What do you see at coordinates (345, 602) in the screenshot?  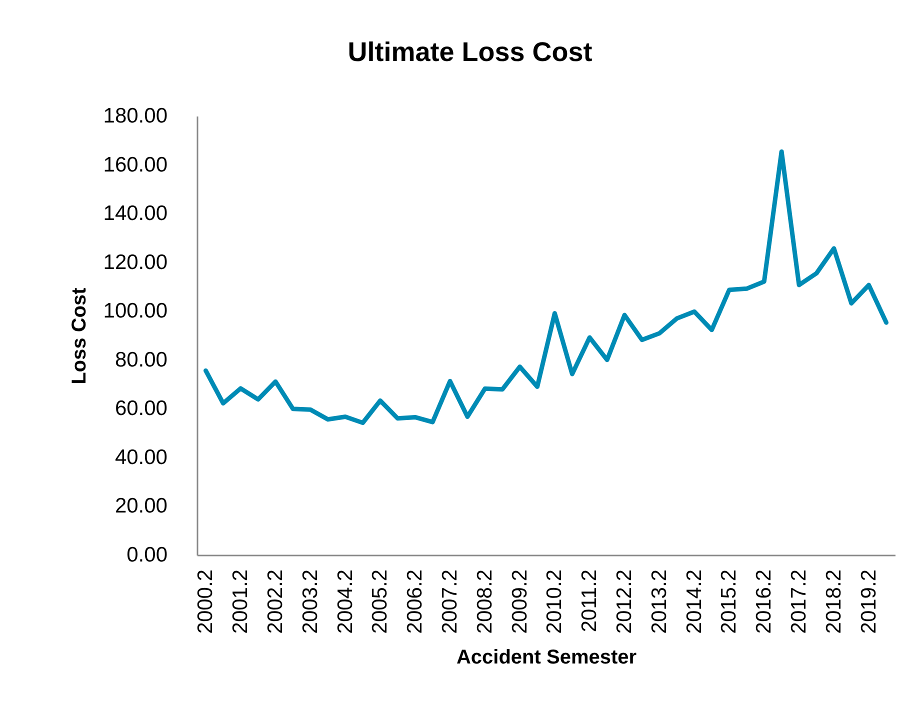 I see `x-tick-label: 2004.2` at bounding box center [345, 602].